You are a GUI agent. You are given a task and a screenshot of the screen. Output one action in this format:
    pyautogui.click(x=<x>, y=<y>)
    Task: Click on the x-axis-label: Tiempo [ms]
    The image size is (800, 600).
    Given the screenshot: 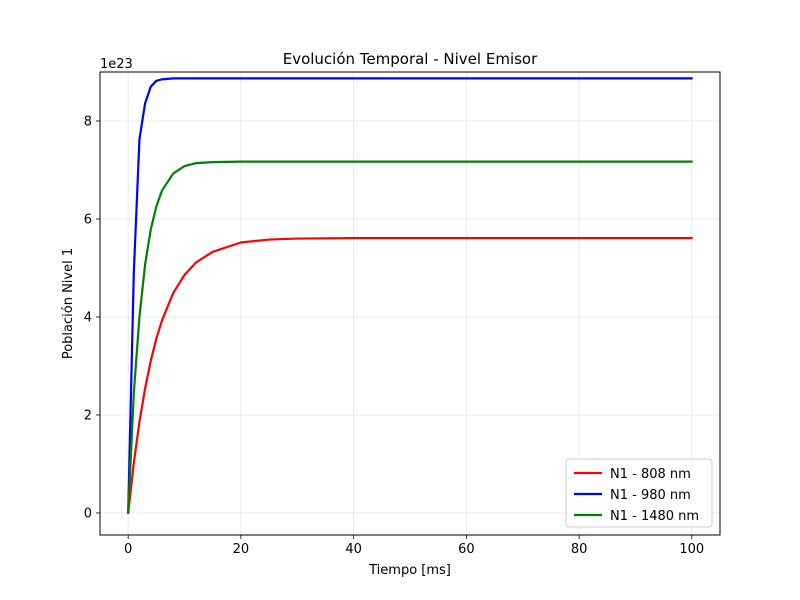 What is the action you would take?
    pyautogui.click(x=409, y=570)
    